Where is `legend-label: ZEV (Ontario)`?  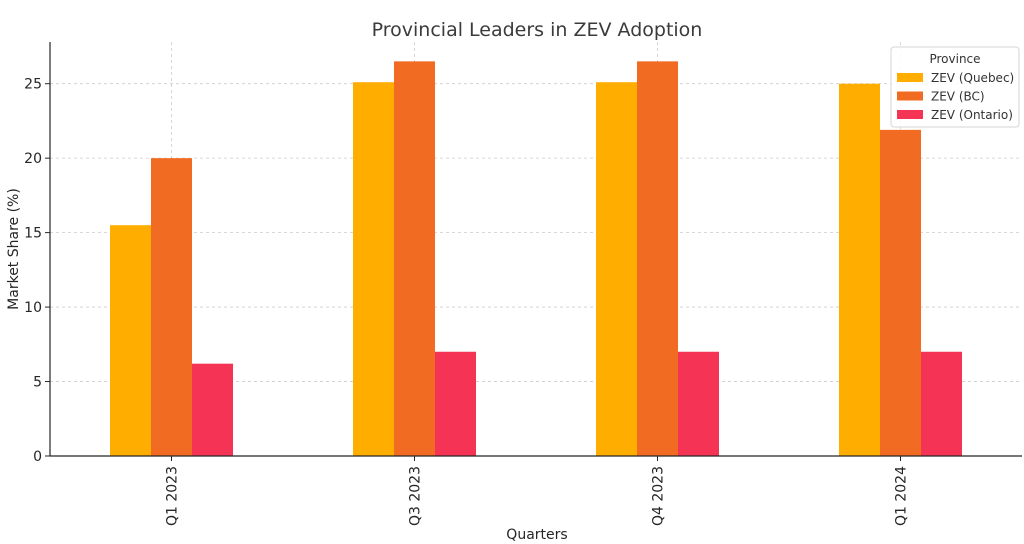 legend-label: ZEV (Ontario) is located at coordinates (972, 115).